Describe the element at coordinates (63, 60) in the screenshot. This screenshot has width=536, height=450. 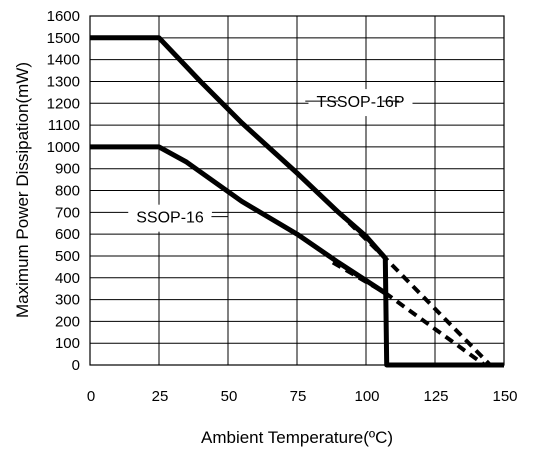
I see `y-tick-label: 1400` at that location.